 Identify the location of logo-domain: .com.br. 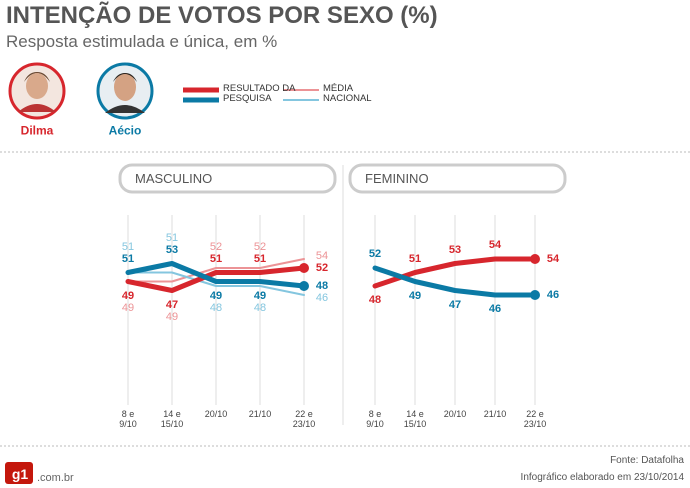
(55, 478).